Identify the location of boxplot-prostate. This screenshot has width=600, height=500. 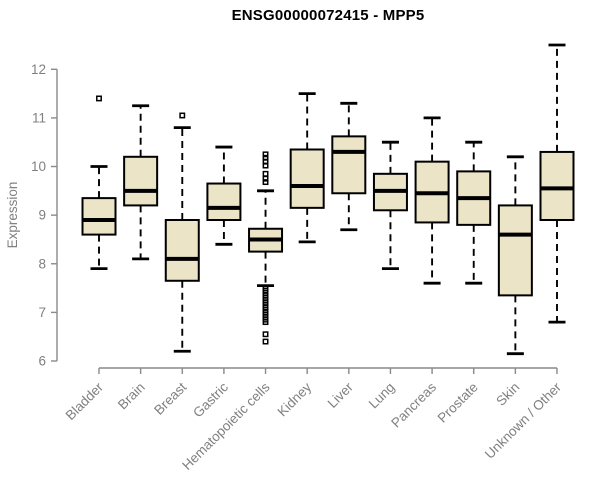
(474, 212).